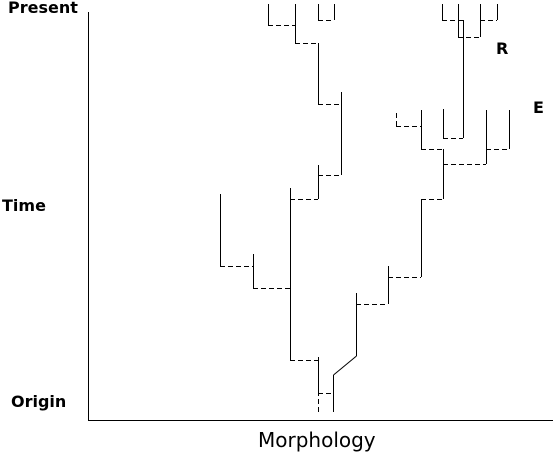  What do you see at coordinates (24, 205) in the screenshot?
I see `time-label: Time` at bounding box center [24, 205].